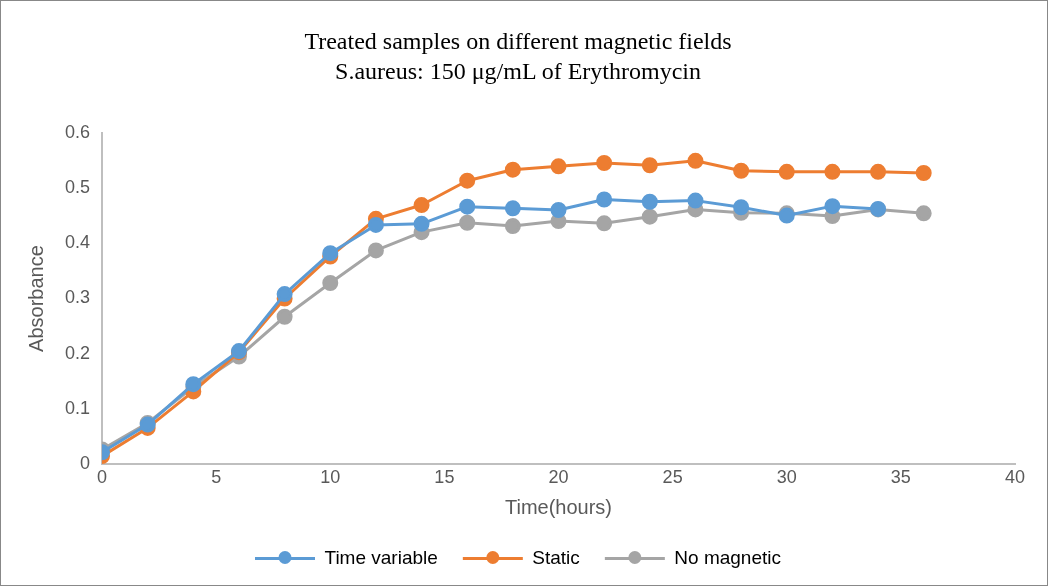 The width and height of the screenshot is (1050, 588). Describe the element at coordinates (444, 477) in the screenshot. I see `x-tick-label: 15` at that location.